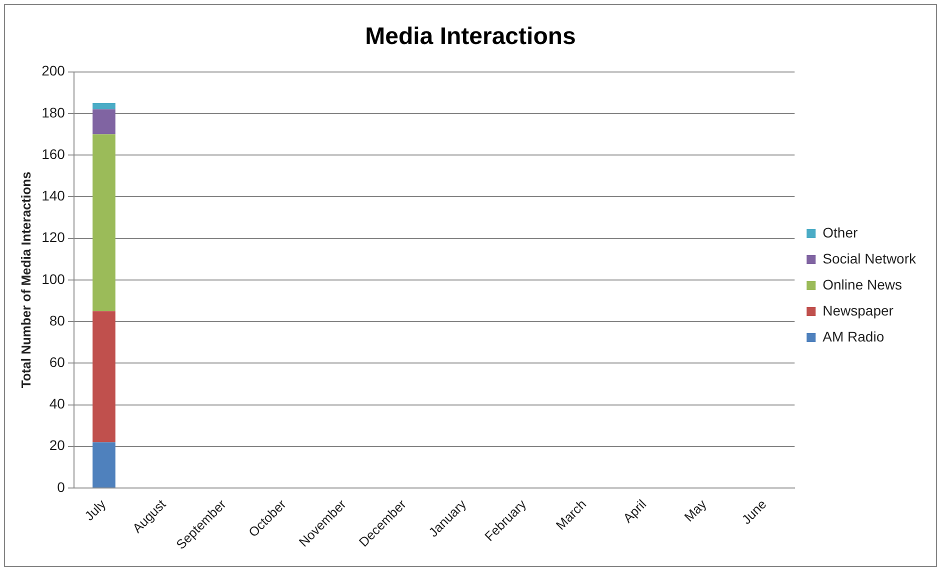 The height and width of the screenshot is (573, 943). Describe the element at coordinates (54, 237) in the screenshot. I see `y-tick-label: 120` at that location.